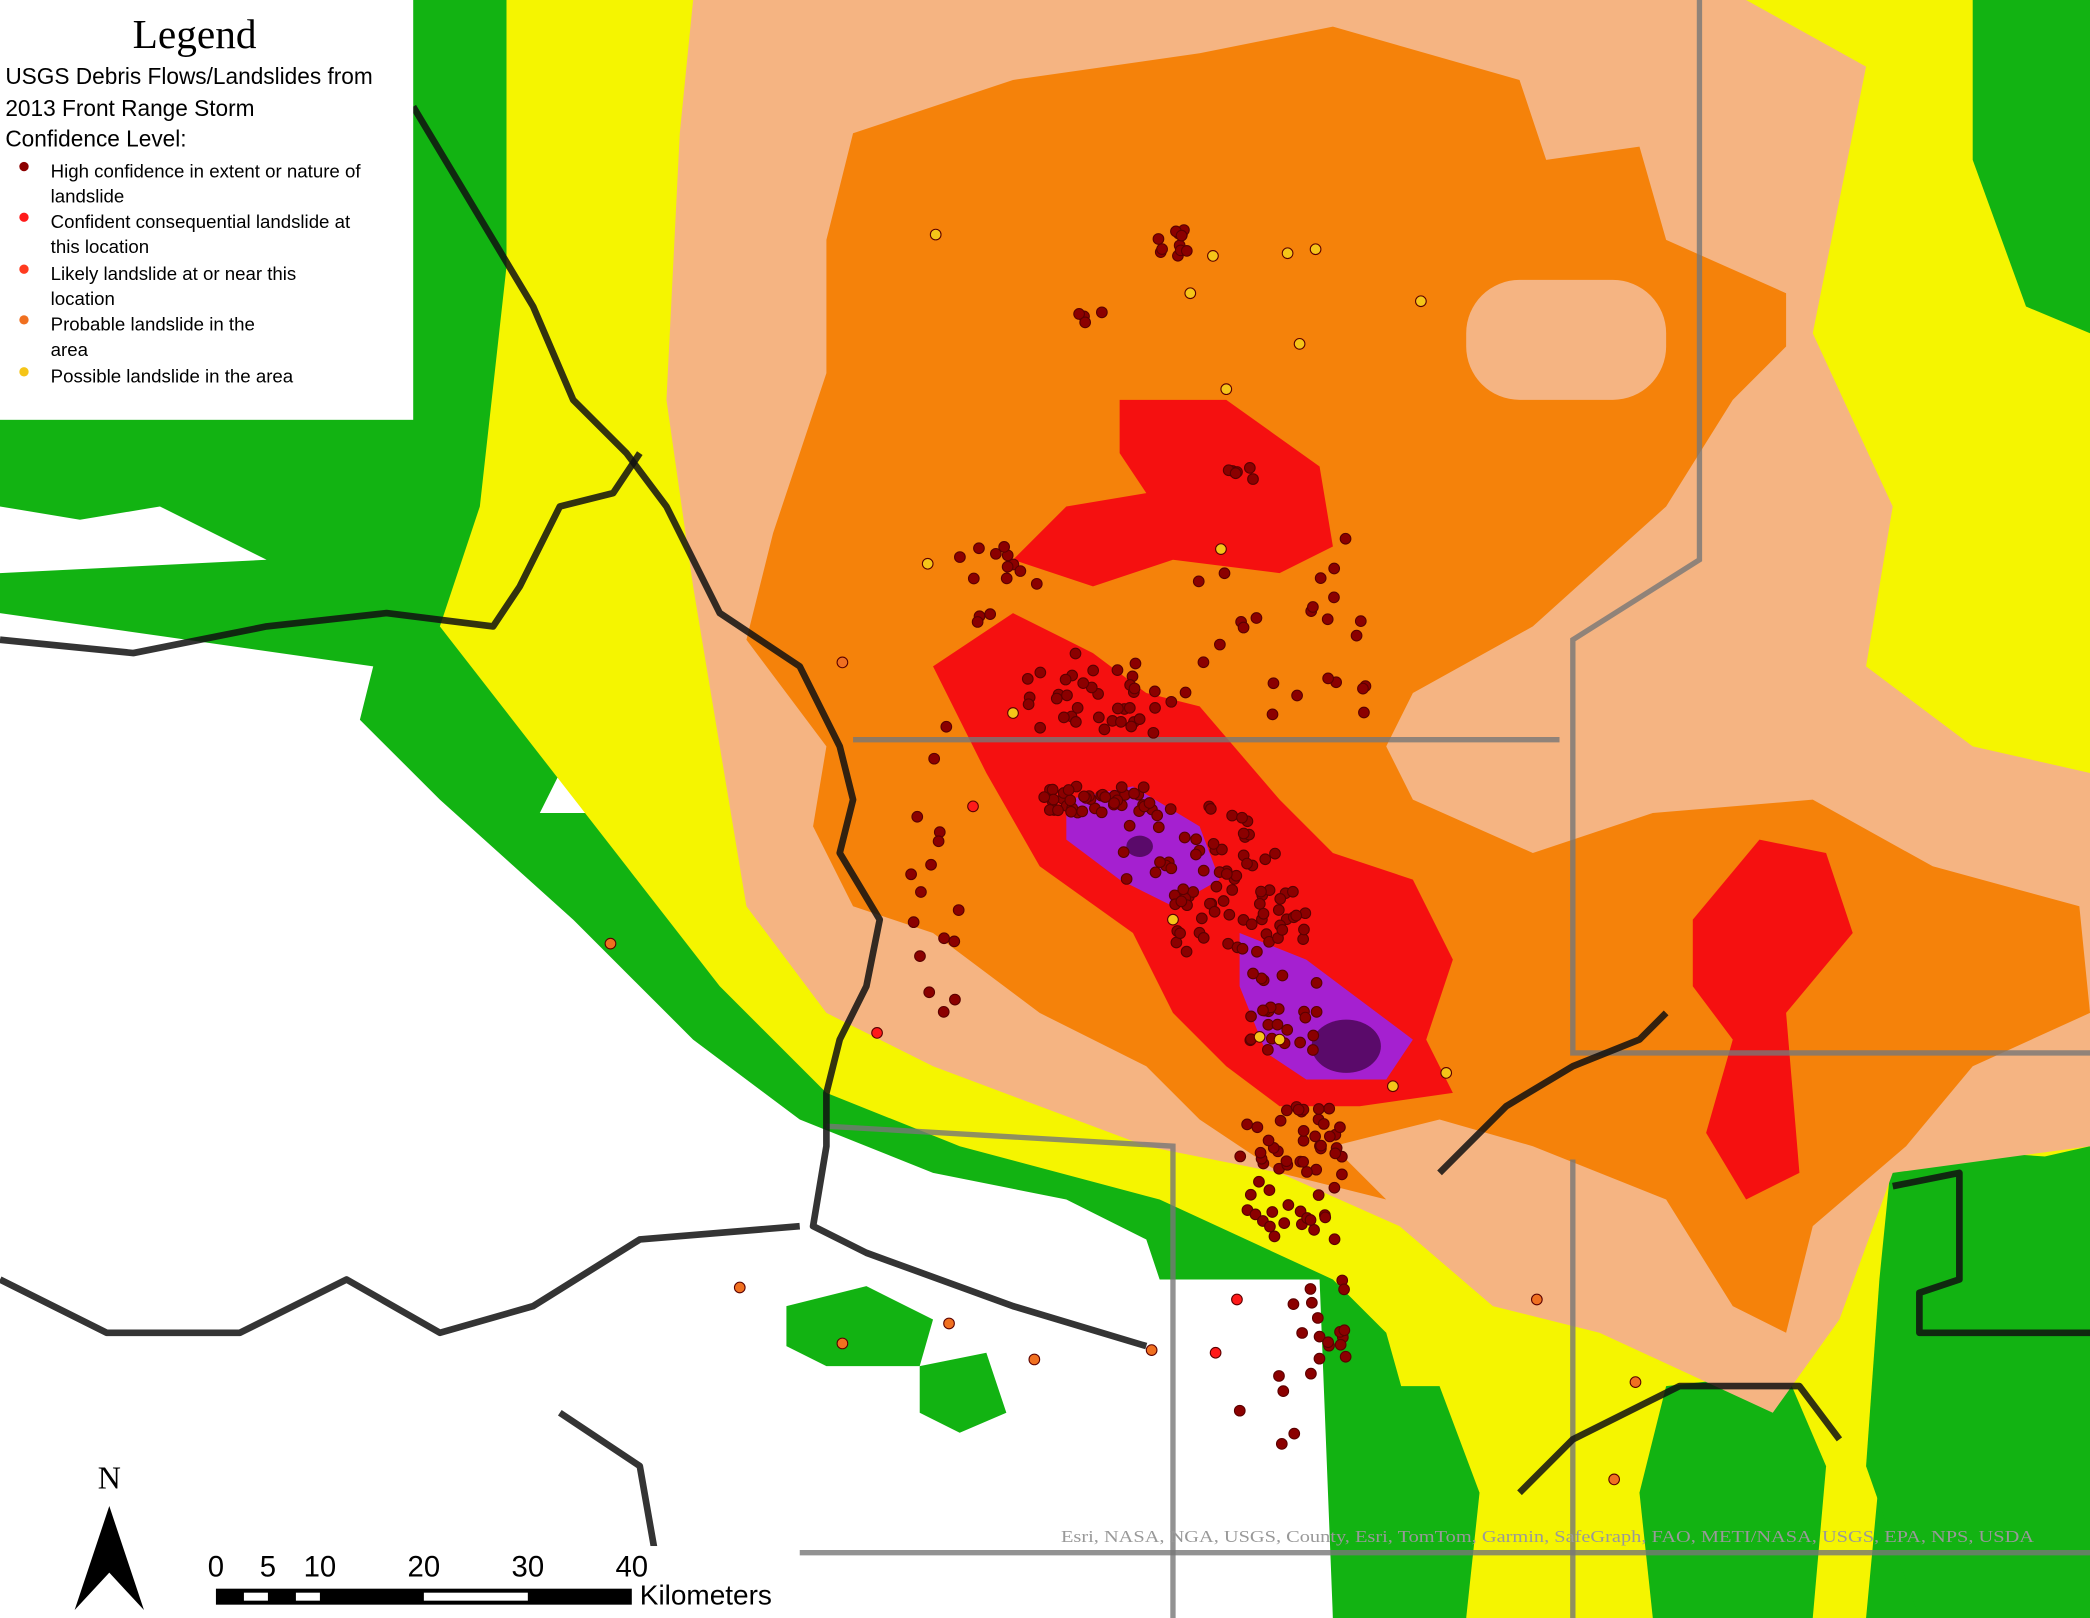 Image resolution: width=2090 pixels, height=1618 pixels. What do you see at coordinates (268, 1567) in the screenshot?
I see `scale-label: 5` at bounding box center [268, 1567].